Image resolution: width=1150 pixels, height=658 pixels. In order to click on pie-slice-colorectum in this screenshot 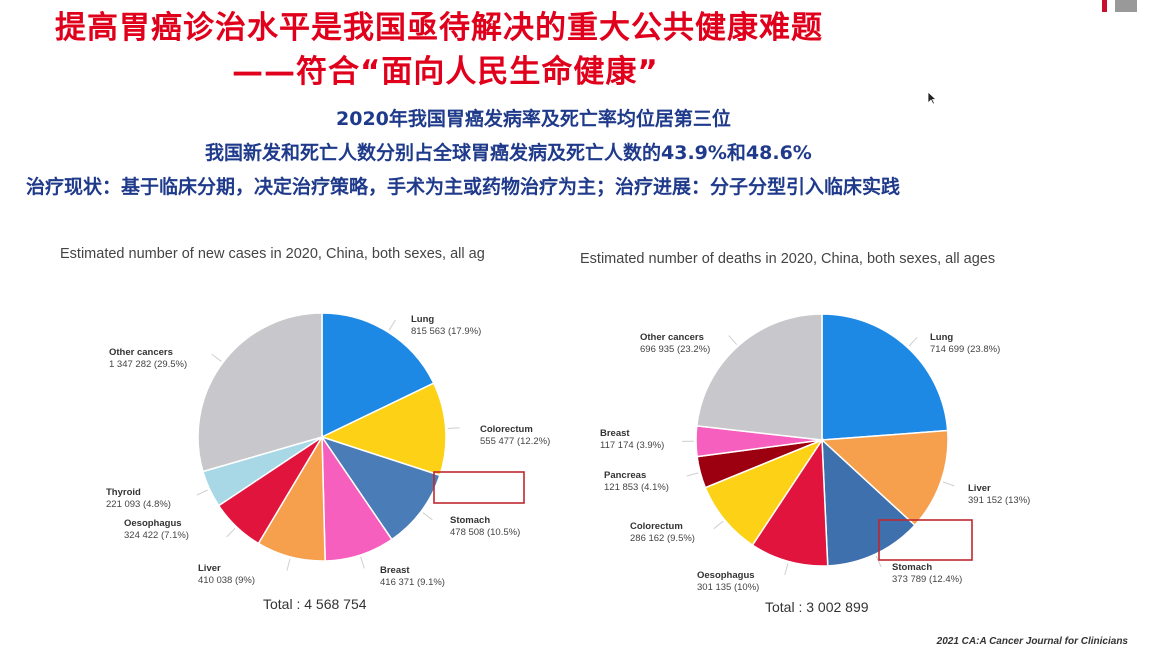, I will do `click(764, 492)`.